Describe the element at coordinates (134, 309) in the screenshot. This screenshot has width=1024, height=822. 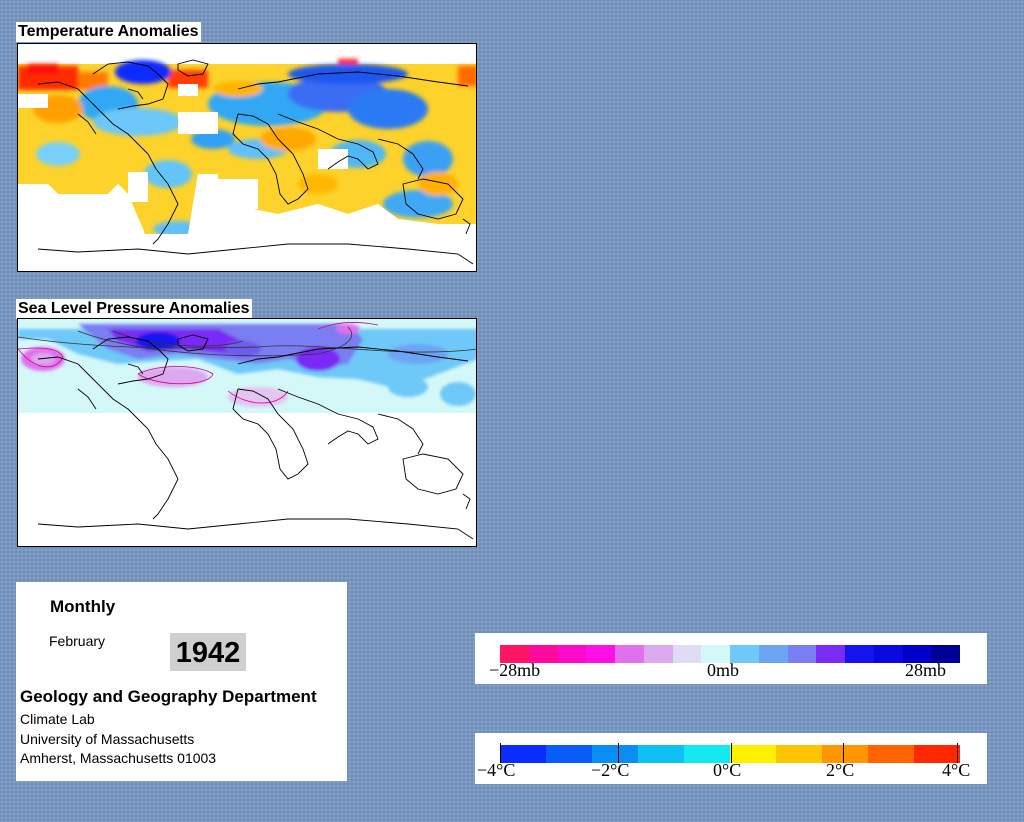
I see `pressure-map-title: Sea Level Pressure Anomalies` at that location.